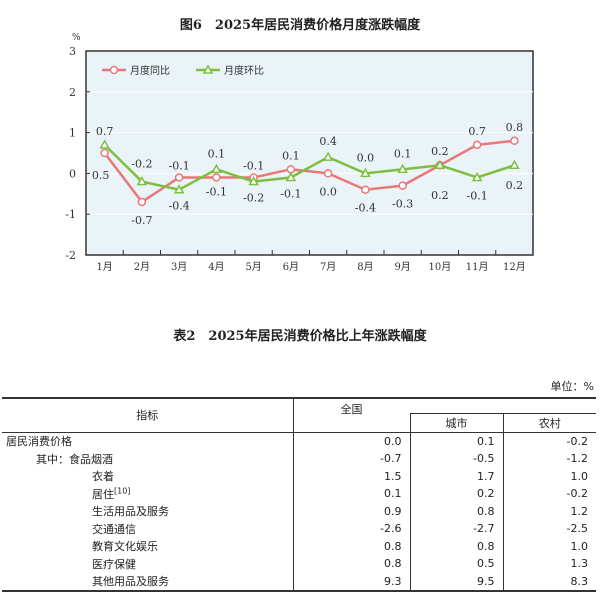 The image size is (600, 597). Describe the element at coordinates (179, 267) in the screenshot. I see `x-tick-label: 3月` at that location.